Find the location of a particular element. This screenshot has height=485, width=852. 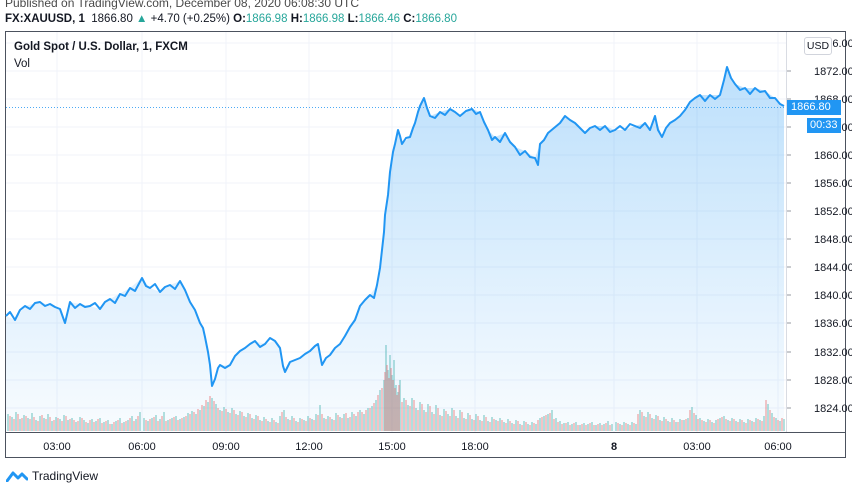

x-tick-1800: 18:00 is located at coordinates (475, 447).